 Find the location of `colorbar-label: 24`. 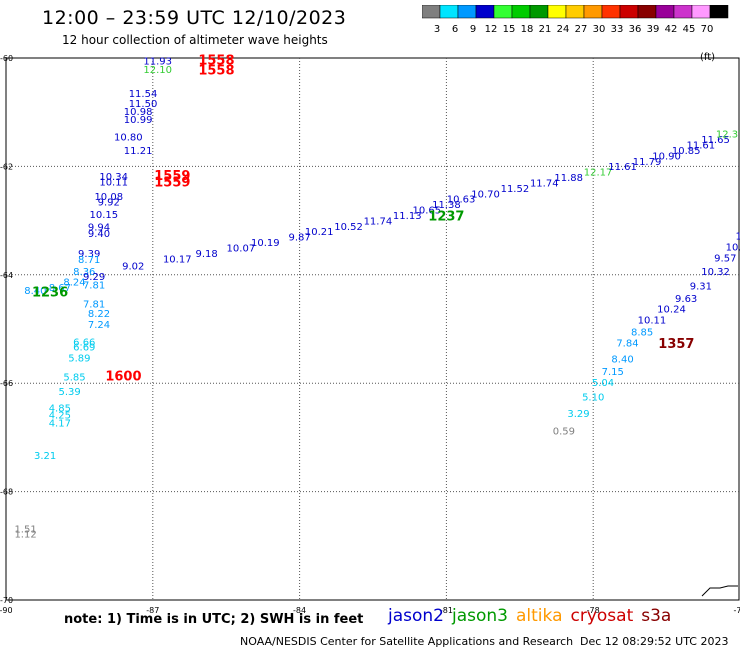

colorbar-label: 24 is located at coordinates (563, 29).